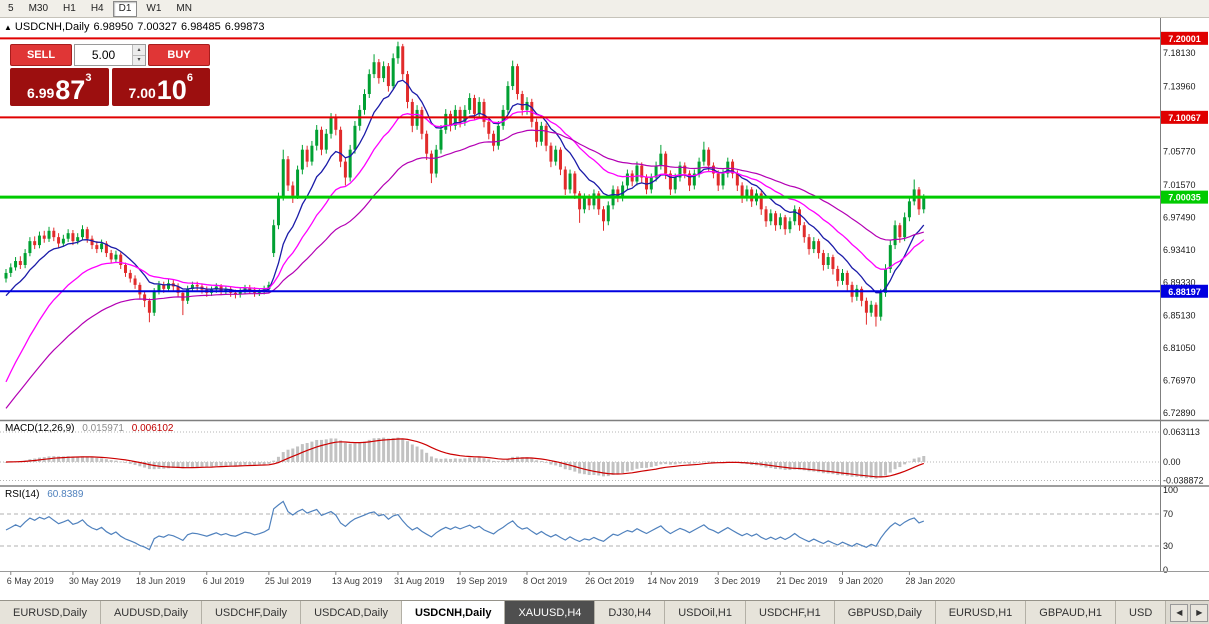  Describe the element at coordinates (1179, 381) in the screenshot. I see `svg-text: 6.76970` at that location.